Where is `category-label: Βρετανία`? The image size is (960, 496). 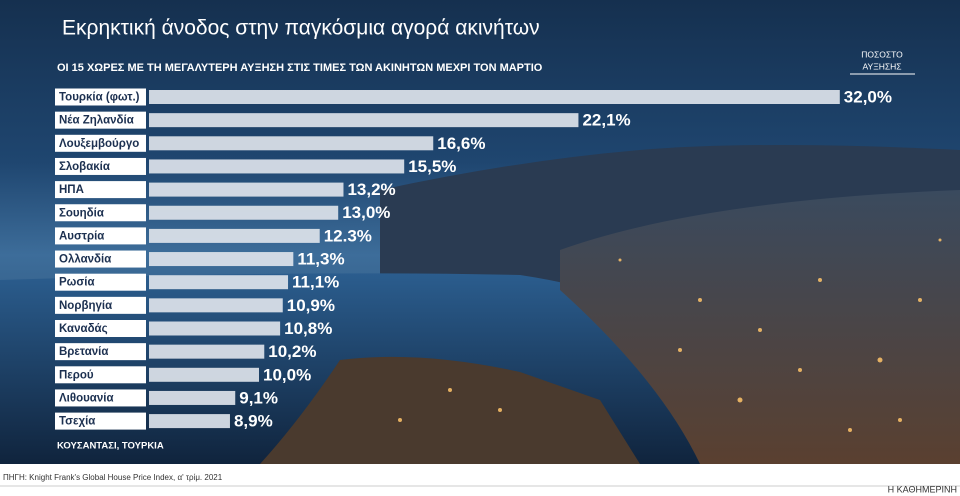
category-label: Βρετανία is located at coordinates (83, 352).